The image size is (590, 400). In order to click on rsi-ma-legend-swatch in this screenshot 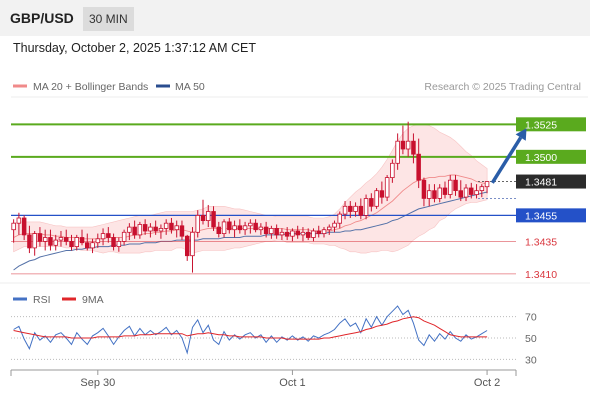, I will do `click(69, 299)`.